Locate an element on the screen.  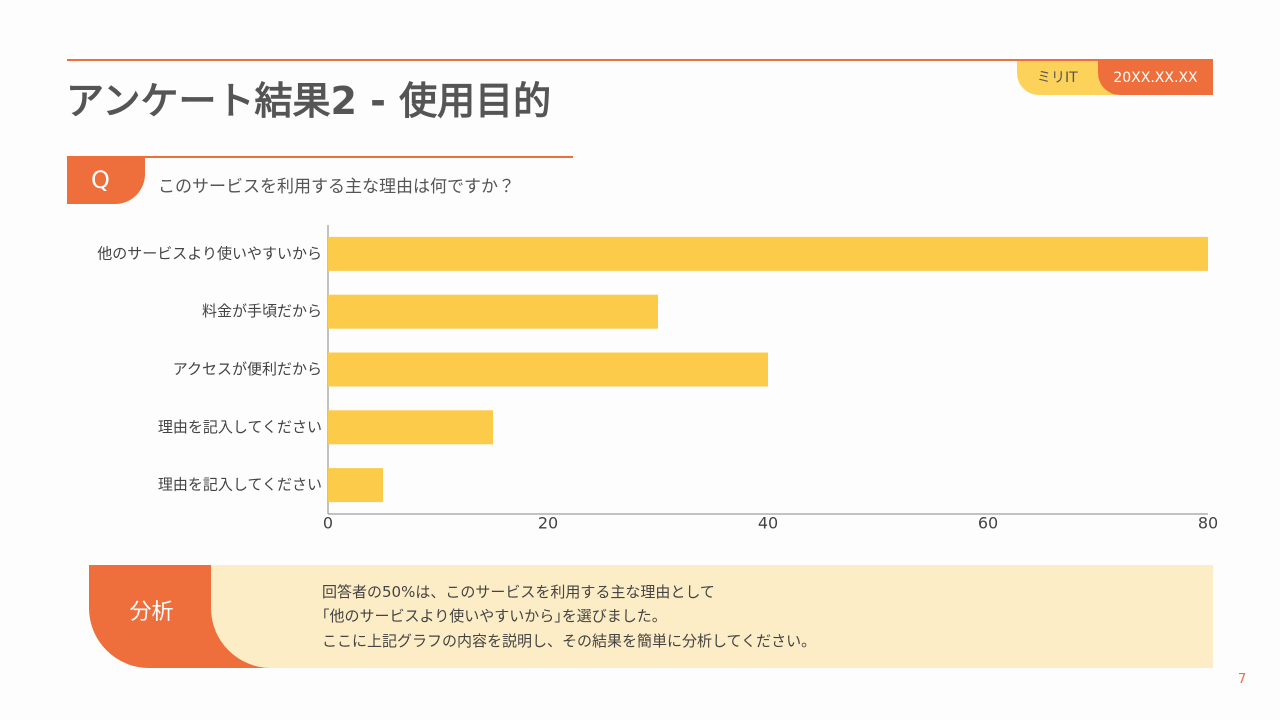
y-tick-label: 料金が手頃だから is located at coordinates (262, 311).